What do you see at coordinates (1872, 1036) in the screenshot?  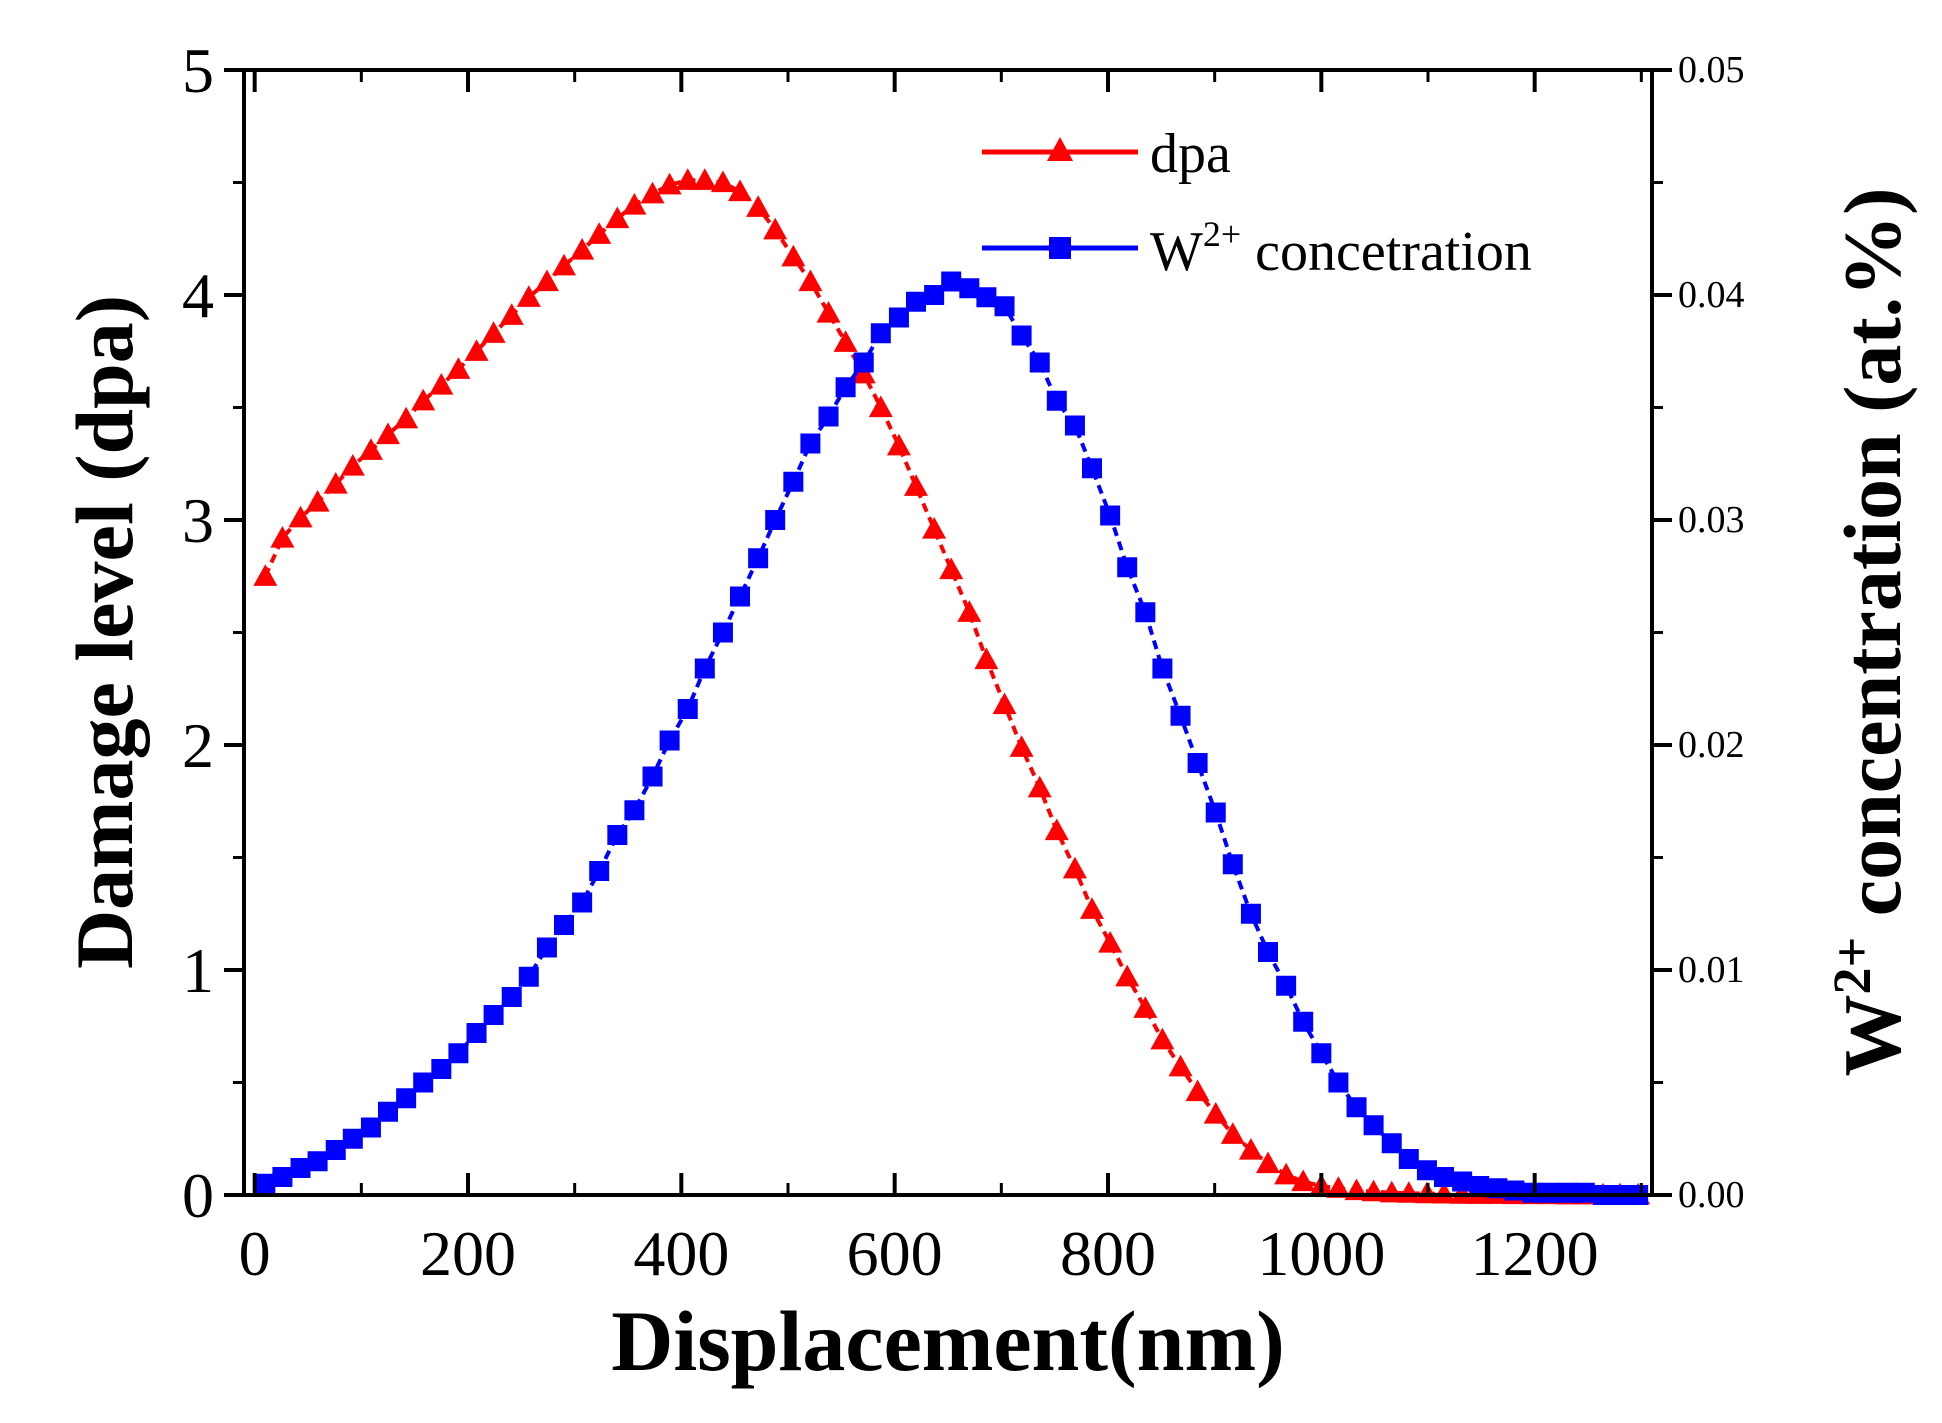 I see `y-right-title-main: W` at bounding box center [1872, 1036].